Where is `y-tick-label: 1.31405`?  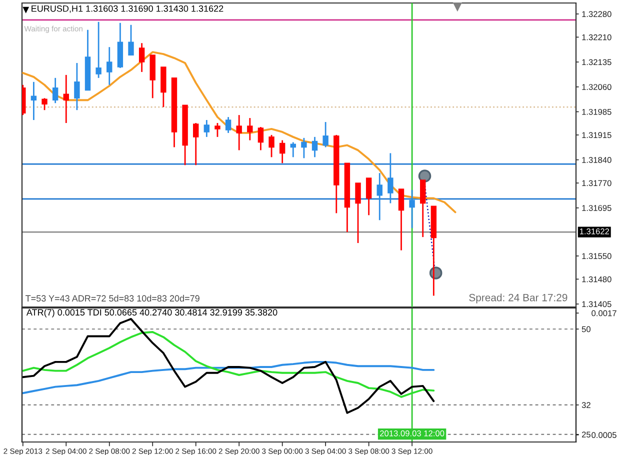
y-tick-label: 1.31405 is located at coordinates (597, 304).